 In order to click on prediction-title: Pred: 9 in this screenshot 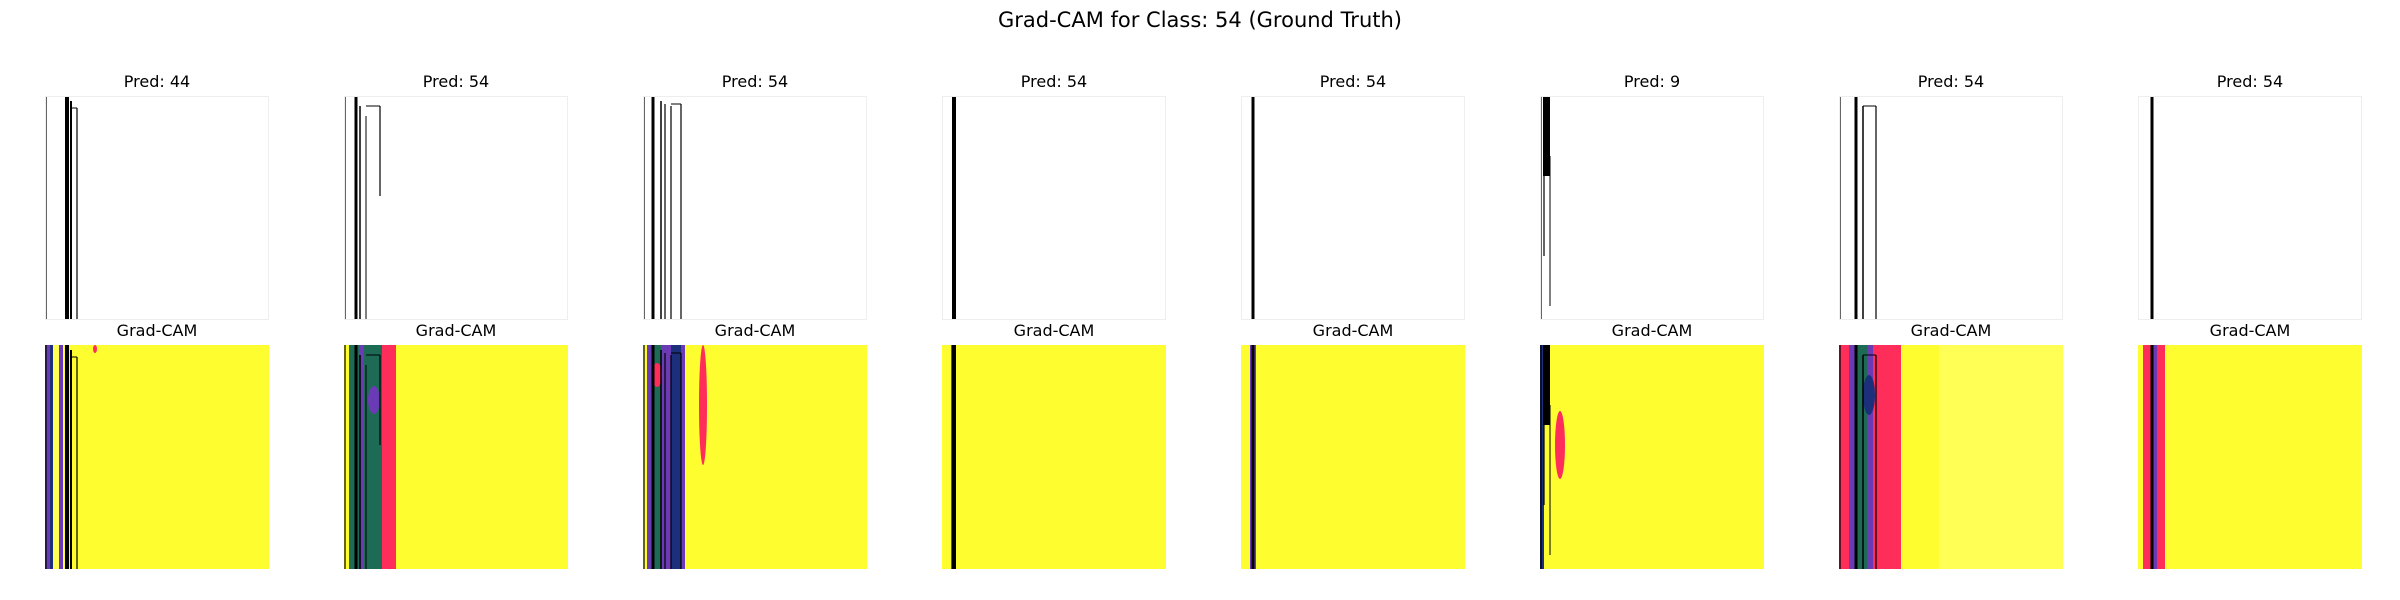, I will do `click(1652, 81)`.